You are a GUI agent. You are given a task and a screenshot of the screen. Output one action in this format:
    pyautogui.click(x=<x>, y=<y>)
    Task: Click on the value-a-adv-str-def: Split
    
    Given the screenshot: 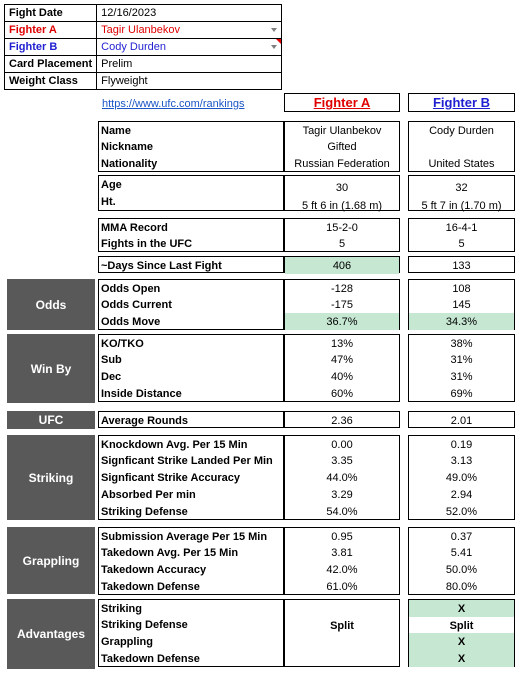 What is the action you would take?
    pyautogui.click(x=342, y=625)
    